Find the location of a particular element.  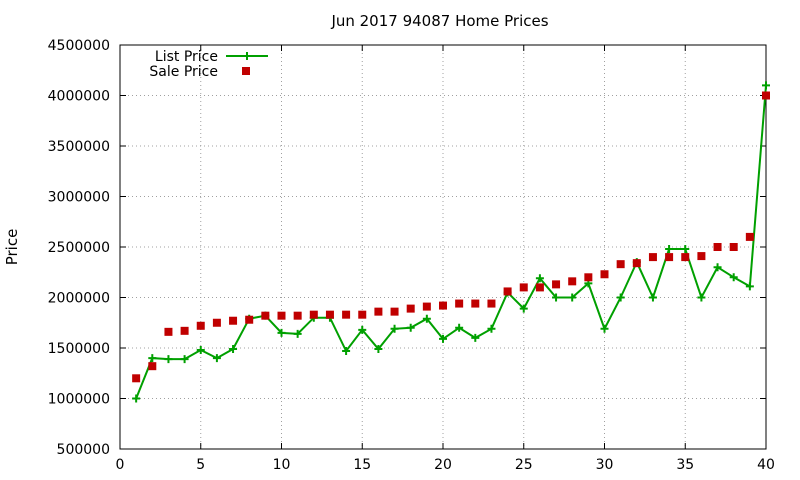

legend-label-sale-price: Sale Price is located at coordinates (183, 72).